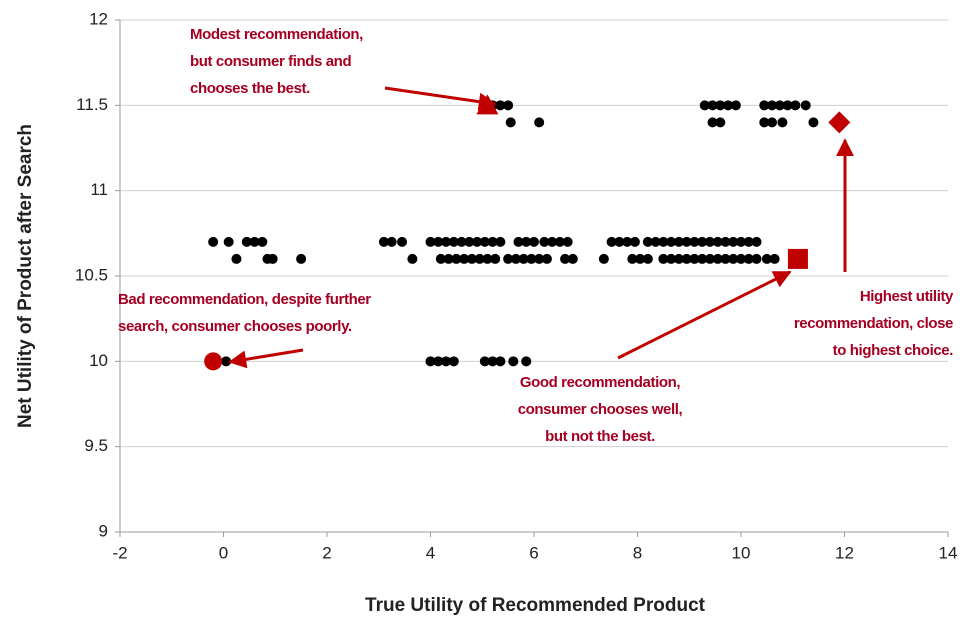 This screenshot has height=620, width=968. What do you see at coordinates (741, 552) in the screenshot?
I see `x-tick-label: 10` at bounding box center [741, 552].